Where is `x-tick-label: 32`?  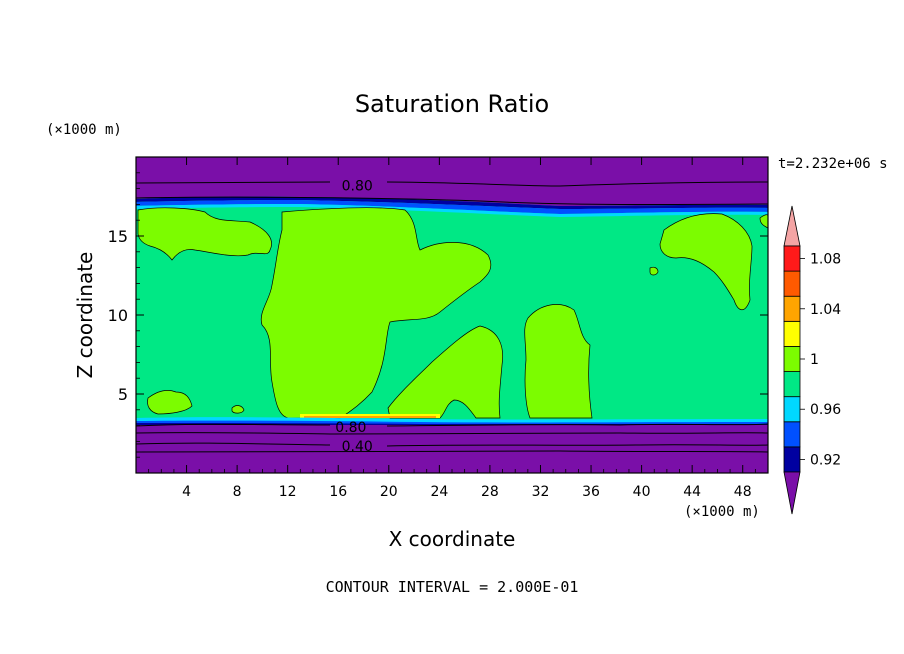 x-tick-label: 32 is located at coordinates (541, 492).